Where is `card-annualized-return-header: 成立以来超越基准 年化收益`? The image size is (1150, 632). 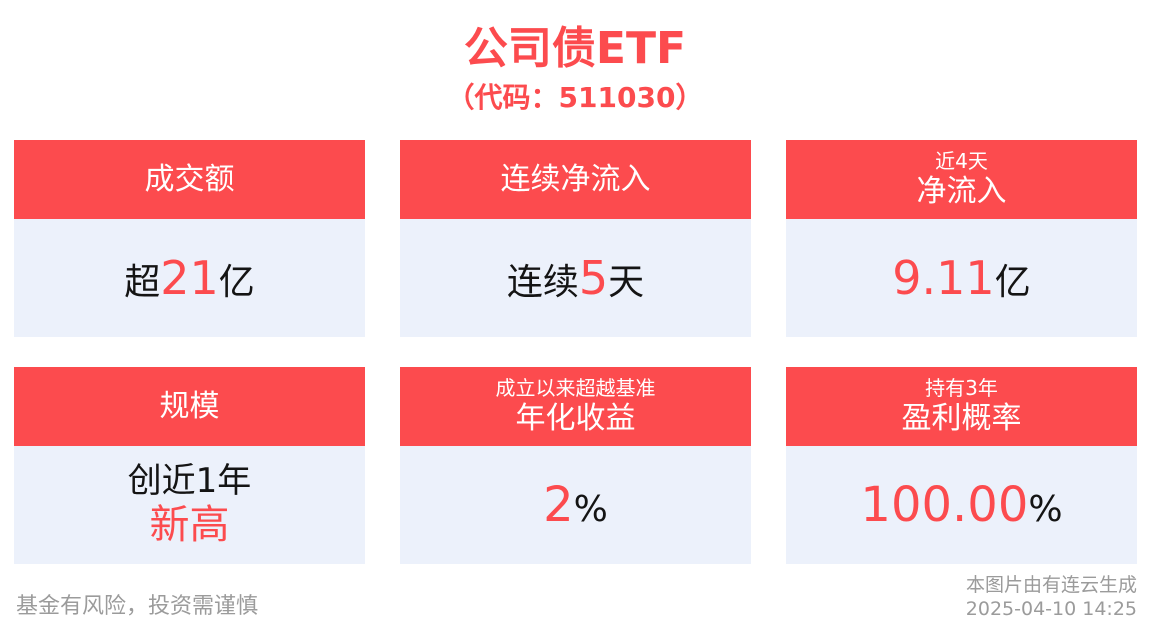 card-annualized-return-header: 成立以来超越基准 年化收益 is located at coordinates (575, 406).